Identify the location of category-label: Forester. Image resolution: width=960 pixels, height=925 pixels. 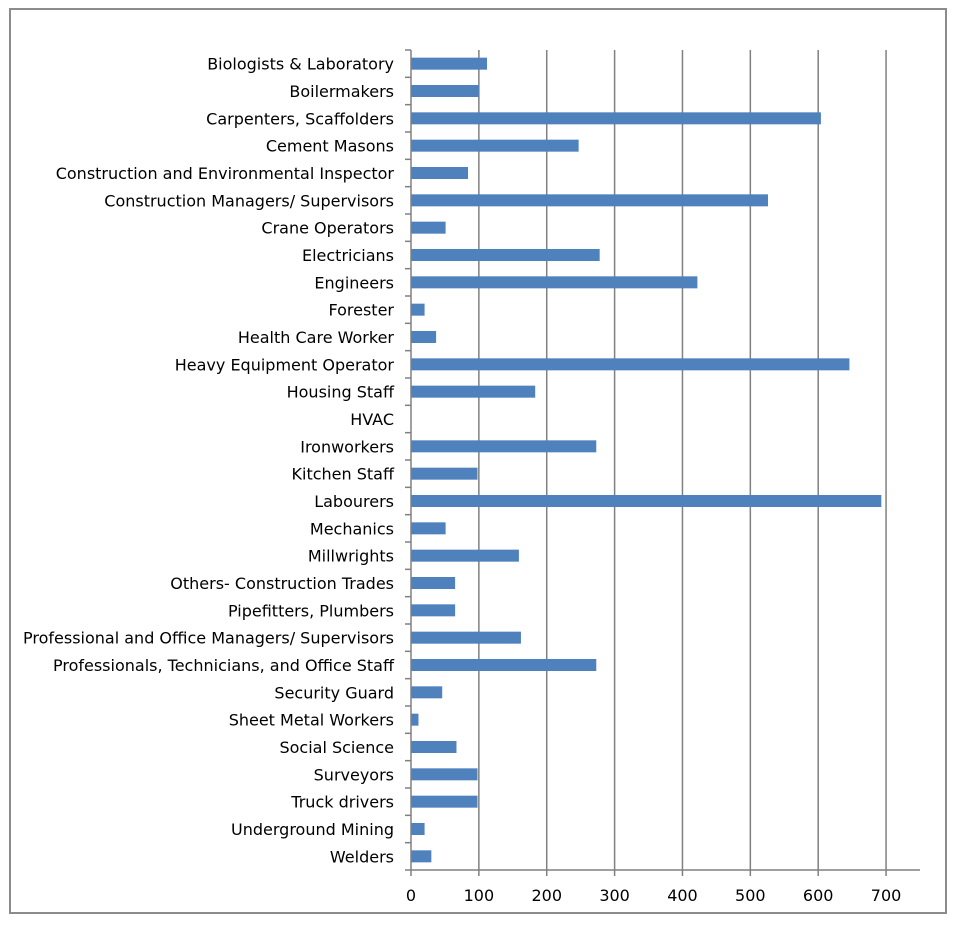
(361, 310).